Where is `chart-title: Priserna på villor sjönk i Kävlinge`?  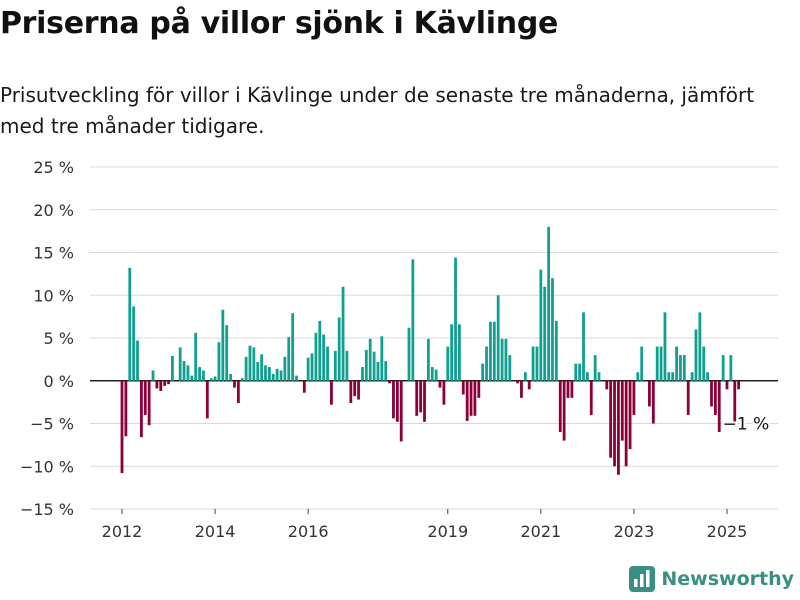
chart-title: Priserna på villor sjönk i Kävlinge is located at coordinates (279, 23).